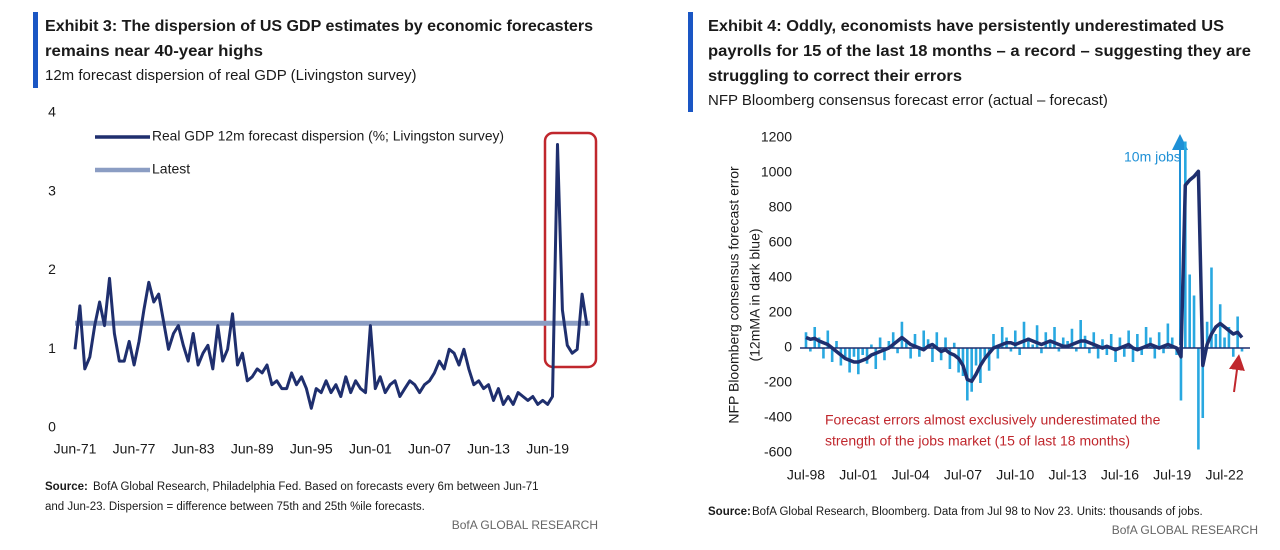 Image resolution: width=1280 pixels, height=550 pixels. I want to click on y-tick-label: 0, so click(788, 347).